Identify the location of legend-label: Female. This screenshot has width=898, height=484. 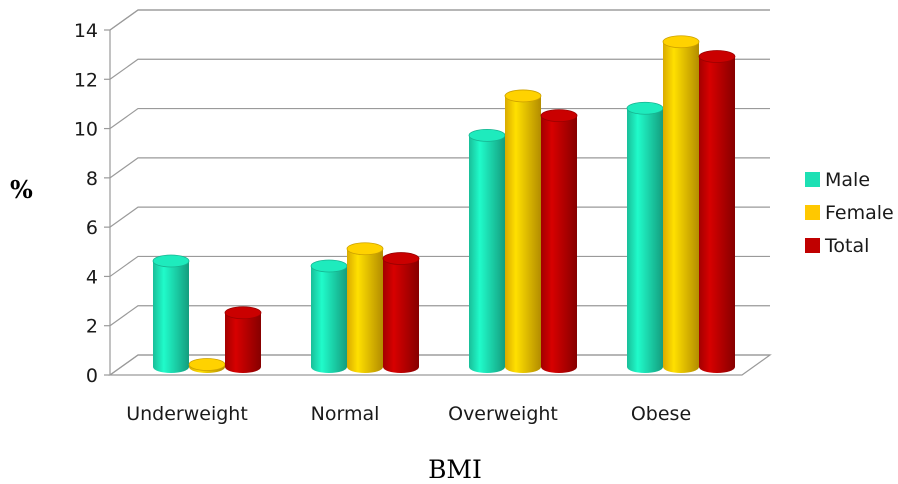
(859, 213).